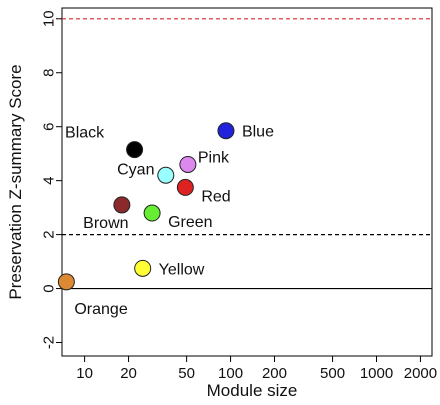 The width and height of the screenshot is (440, 405). Describe the element at coordinates (215, 196) in the screenshot. I see `point-label: Red` at that location.